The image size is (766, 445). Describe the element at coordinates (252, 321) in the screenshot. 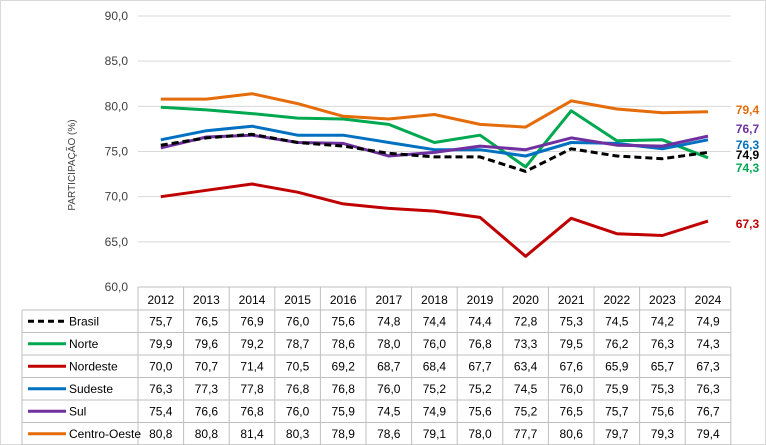

I see `table-cell-value: 76,9` at that location.